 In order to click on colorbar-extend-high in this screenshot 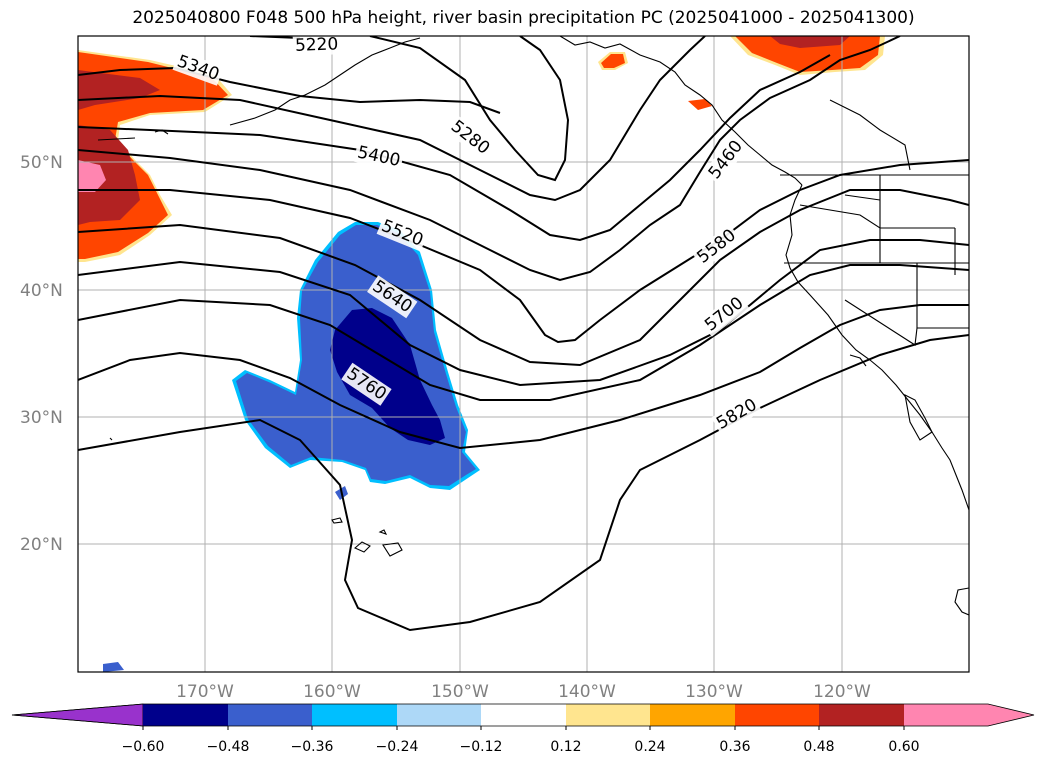, I will do `click(1011, 715)`.